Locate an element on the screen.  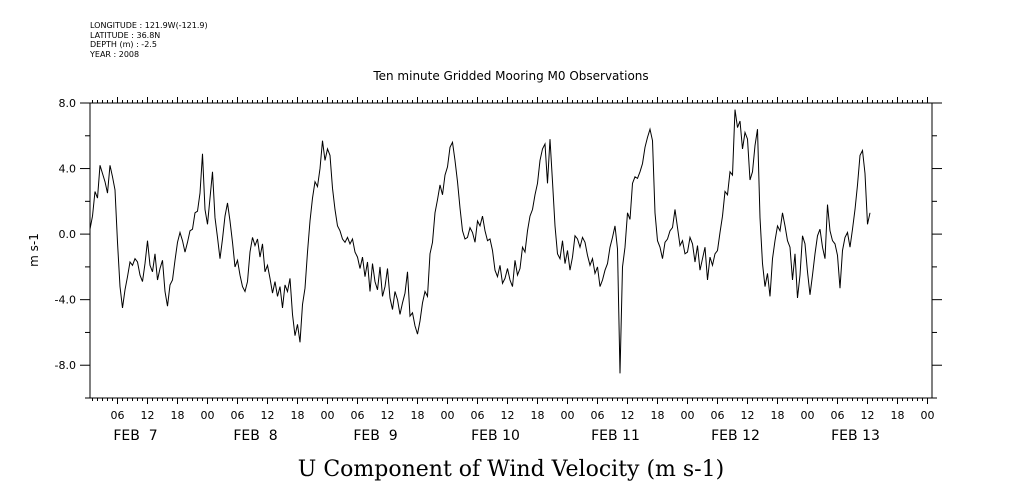
y-tick-label: -4.0 is located at coordinates (65, 300).